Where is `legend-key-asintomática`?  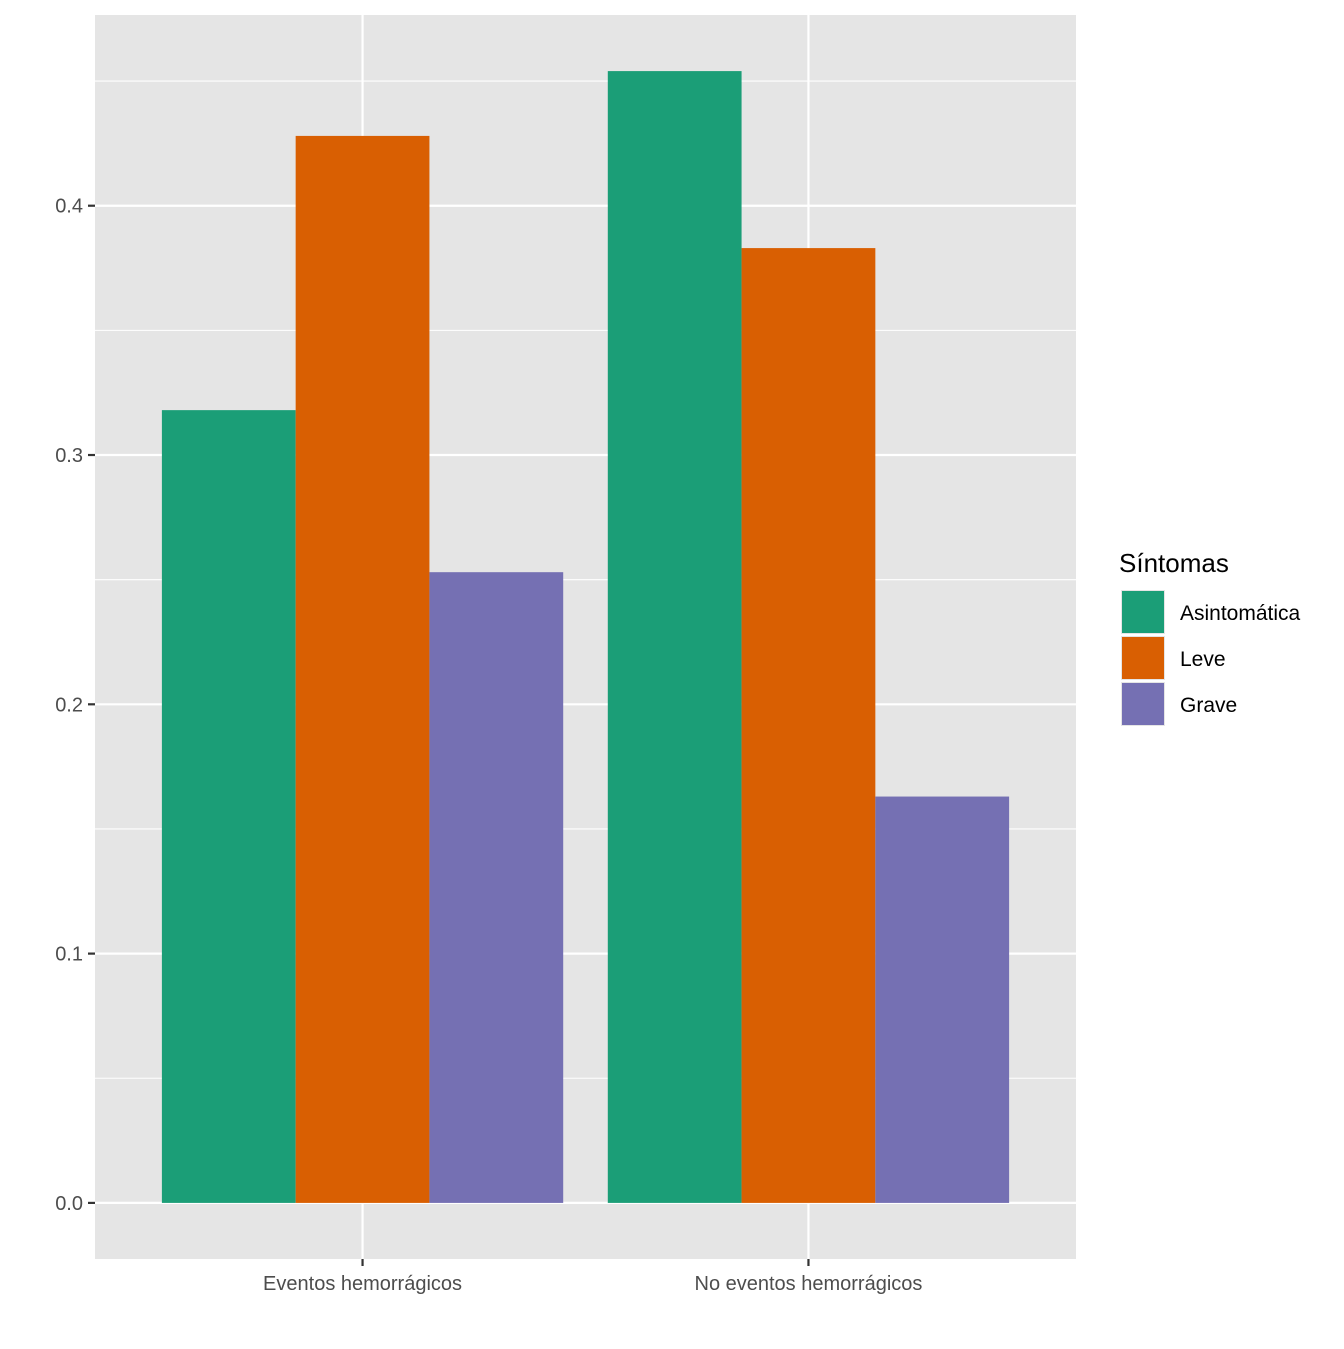 legend-key-asintomática is located at coordinates (1143, 612).